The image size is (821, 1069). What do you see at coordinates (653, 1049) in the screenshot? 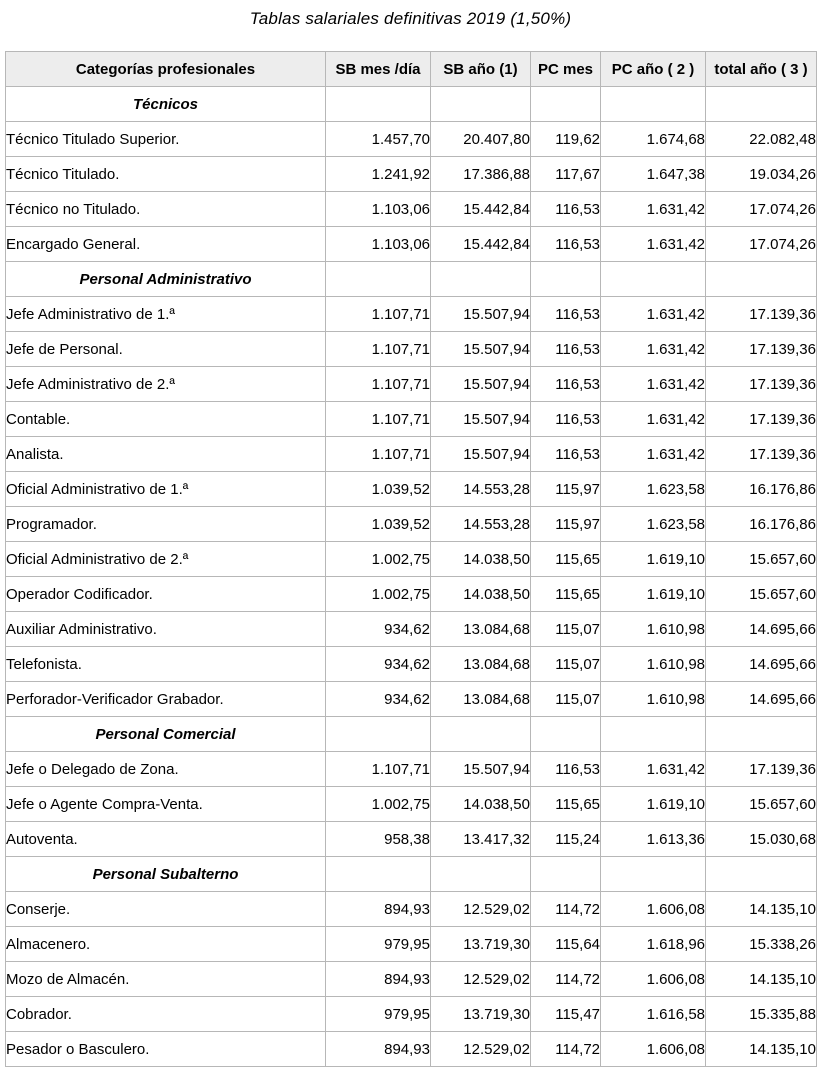
I see `value-cell: 1.606,08` at bounding box center [653, 1049].